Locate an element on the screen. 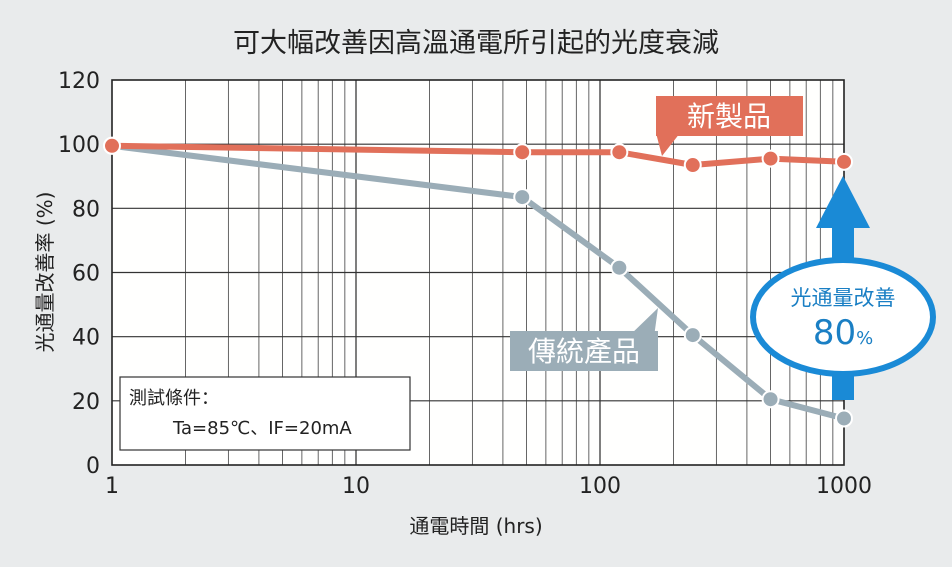 This screenshot has height=567, width=952. series-tag-legacy-label: 傳統產品 is located at coordinates (584, 351).